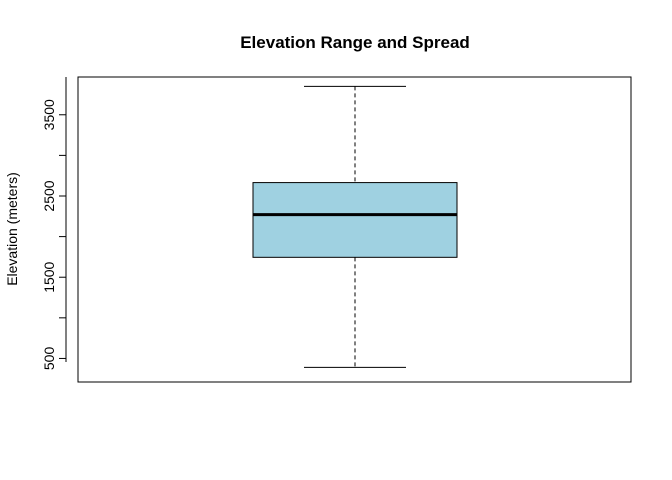 This screenshot has height=480, width=672. I want to click on y-tick-label: 3500, so click(49, 114).